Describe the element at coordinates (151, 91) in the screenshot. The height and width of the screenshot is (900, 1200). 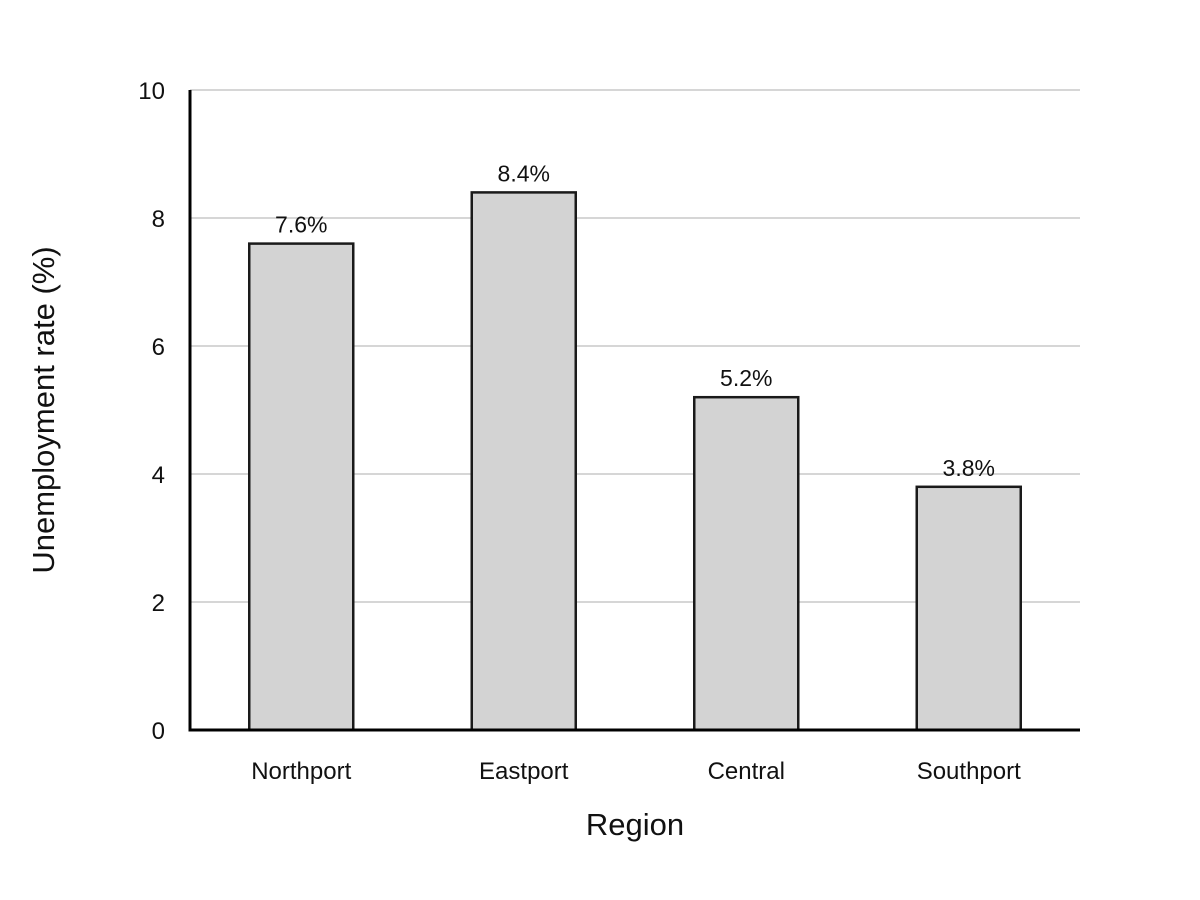
I see `y-tick-label: 10` at that location.